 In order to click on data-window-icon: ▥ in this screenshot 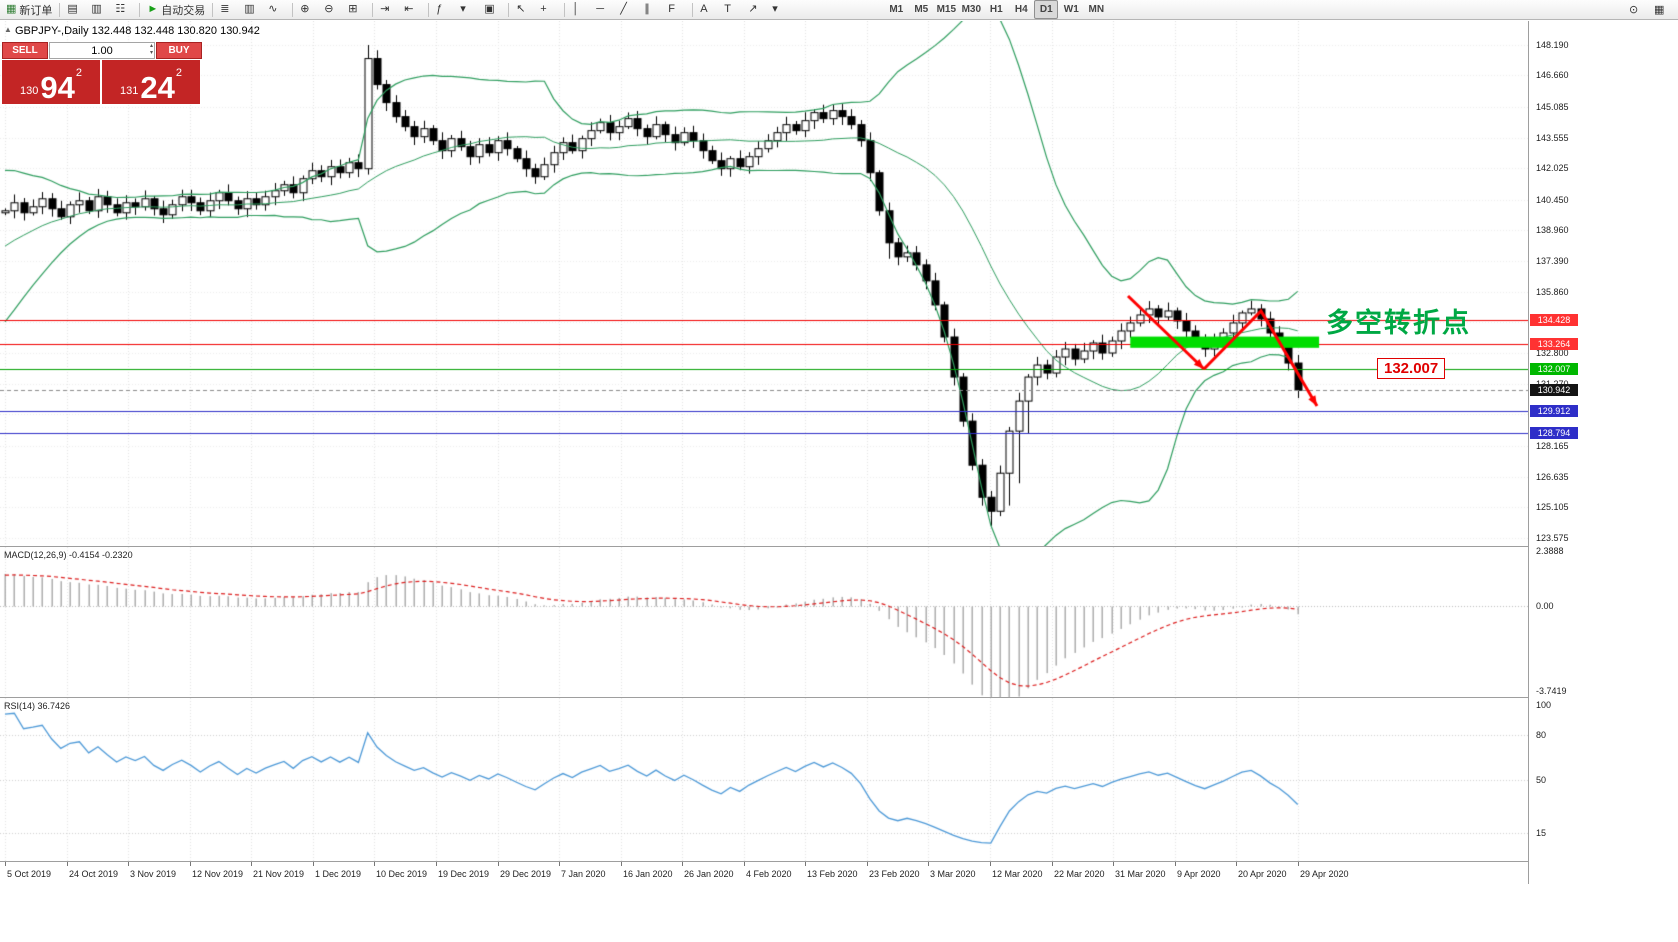, I will do `click(96, 9)`.